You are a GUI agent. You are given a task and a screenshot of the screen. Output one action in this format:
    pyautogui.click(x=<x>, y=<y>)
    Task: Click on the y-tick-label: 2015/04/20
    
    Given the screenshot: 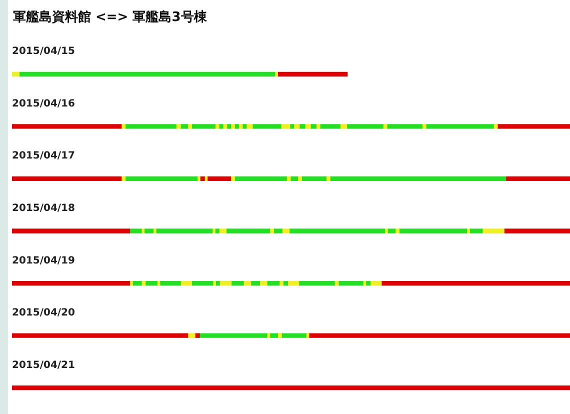 What is the action you would take?
    pyautogui.click(x=44, y=313)
    